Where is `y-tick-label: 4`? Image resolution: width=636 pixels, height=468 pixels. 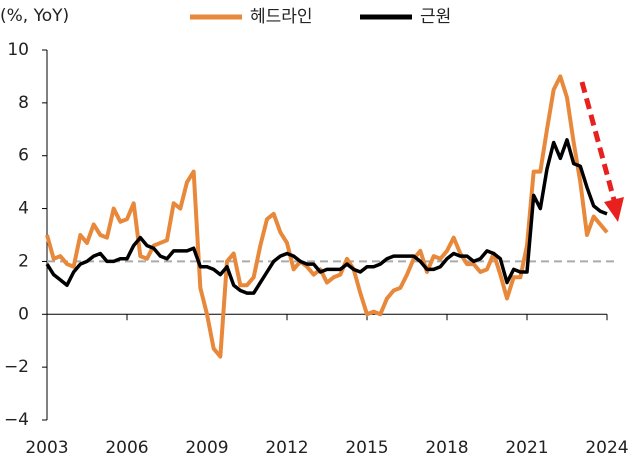 y-tick-label: 4 is located at coordinates (23, 209).